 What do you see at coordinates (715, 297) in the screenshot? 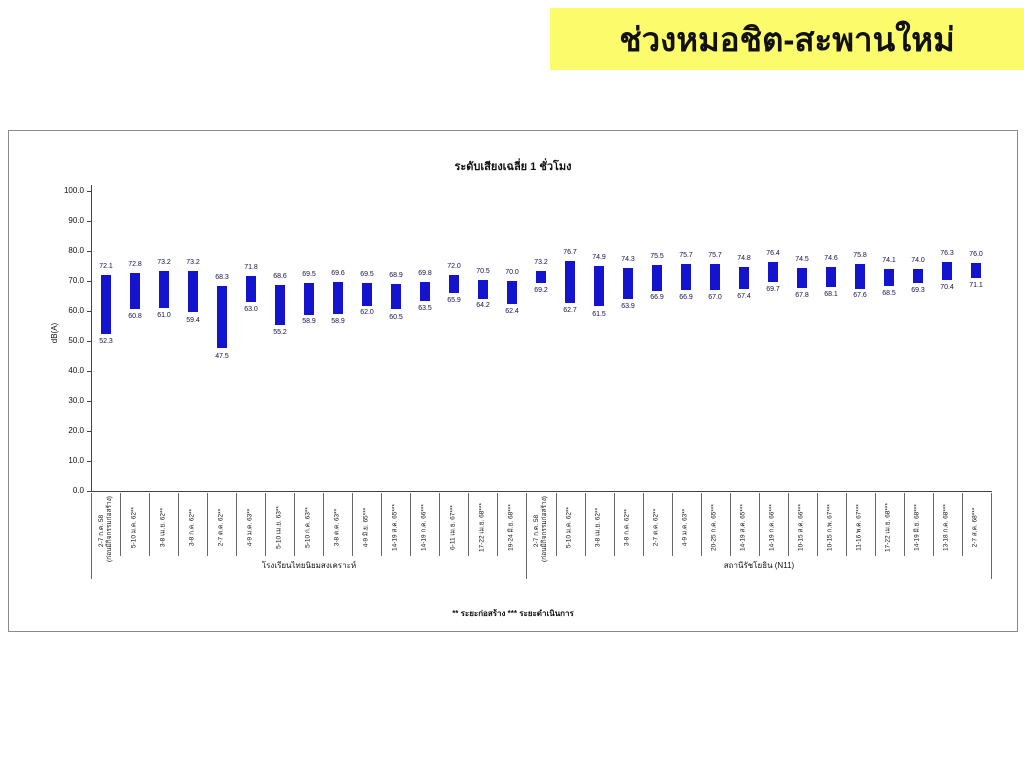
I see `bar-min-label: 67.0` at bounding box center [715, 297].